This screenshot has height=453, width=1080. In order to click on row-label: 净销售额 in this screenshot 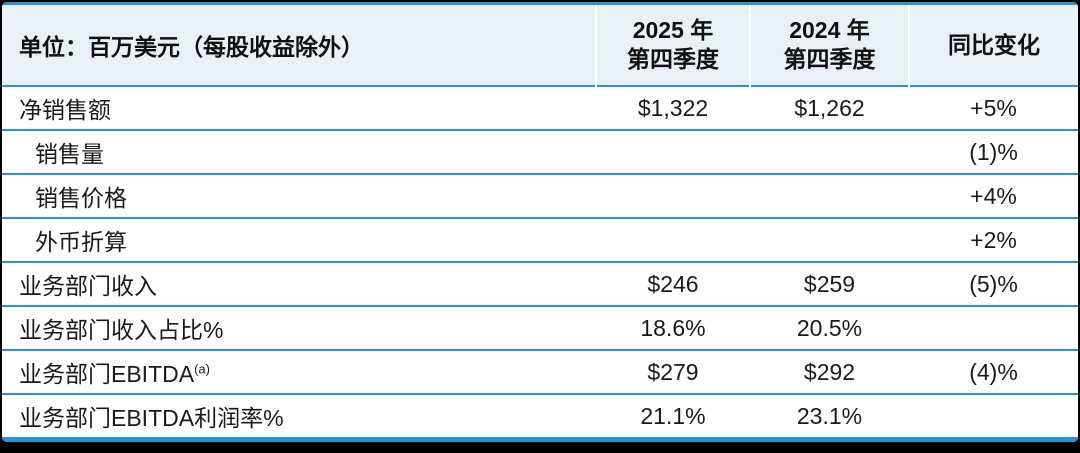, I will do `click(299, 107)`.